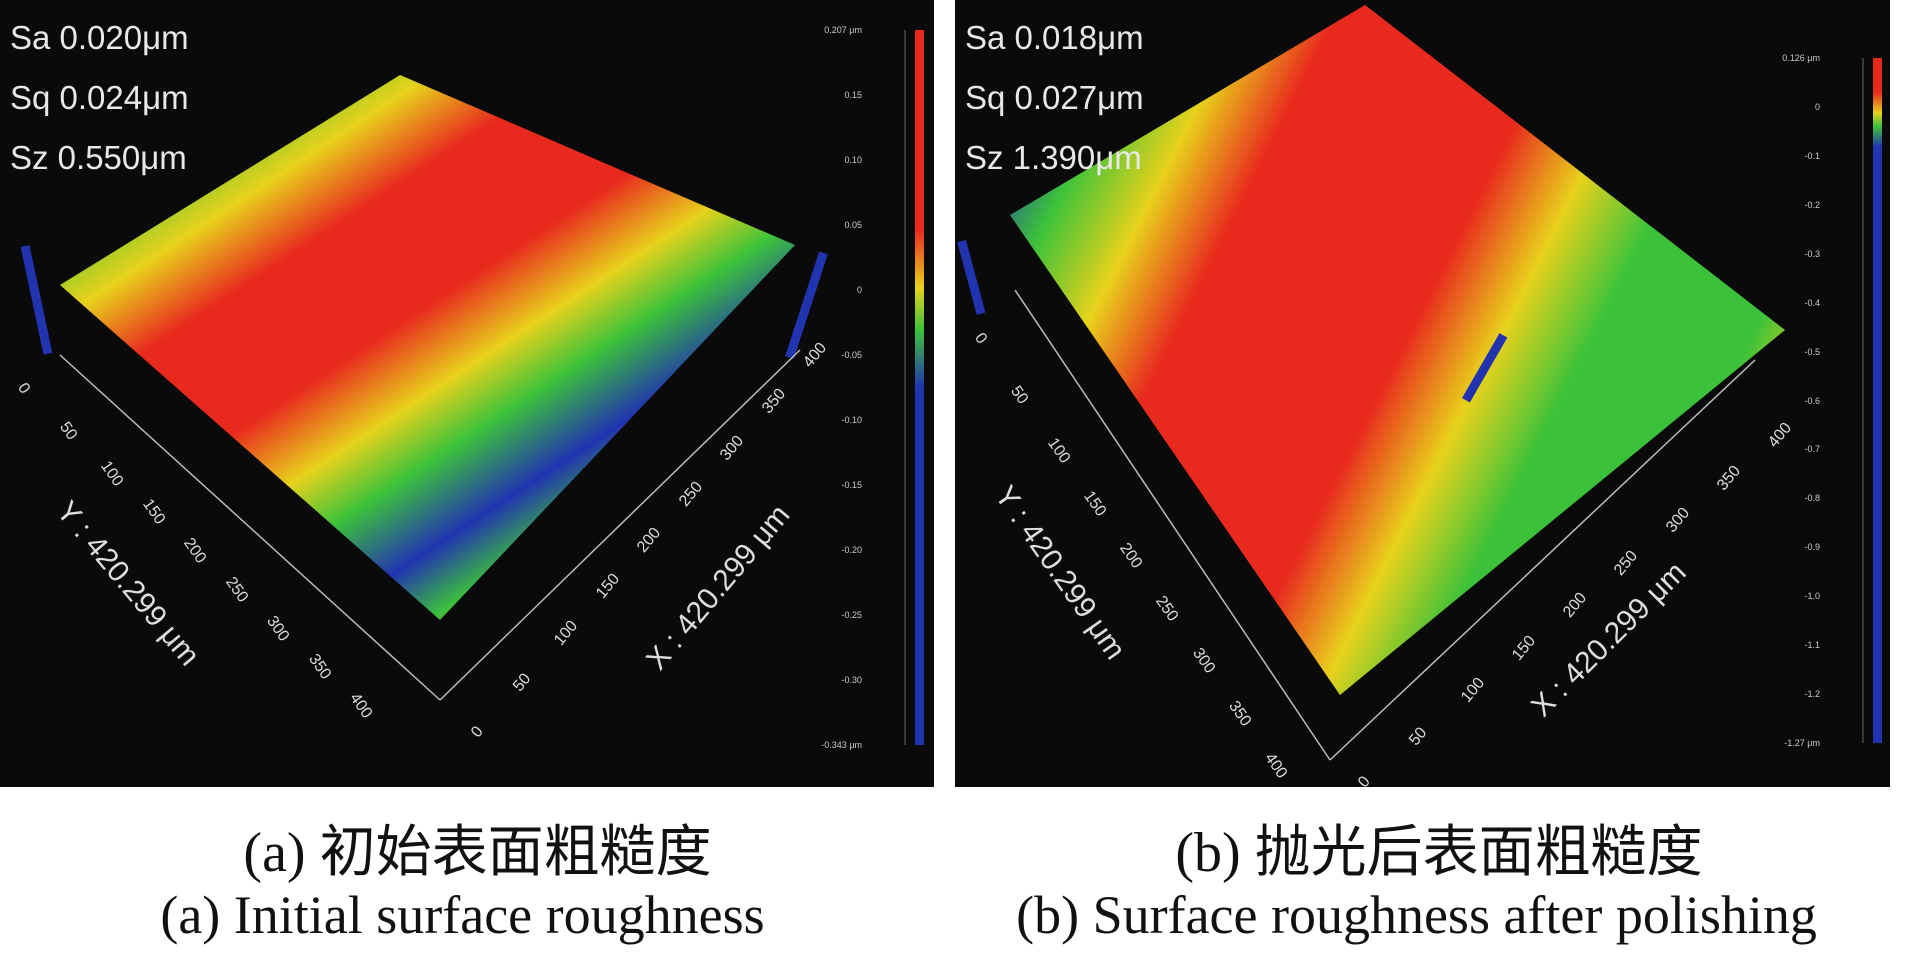 This screenshot has height=958, width=1923. What do you see at coordinates (477, 853) in the screenshot?
I see `caption-cn-a: (a) 初始表面粗糙度` at bounding box center [477, 853].